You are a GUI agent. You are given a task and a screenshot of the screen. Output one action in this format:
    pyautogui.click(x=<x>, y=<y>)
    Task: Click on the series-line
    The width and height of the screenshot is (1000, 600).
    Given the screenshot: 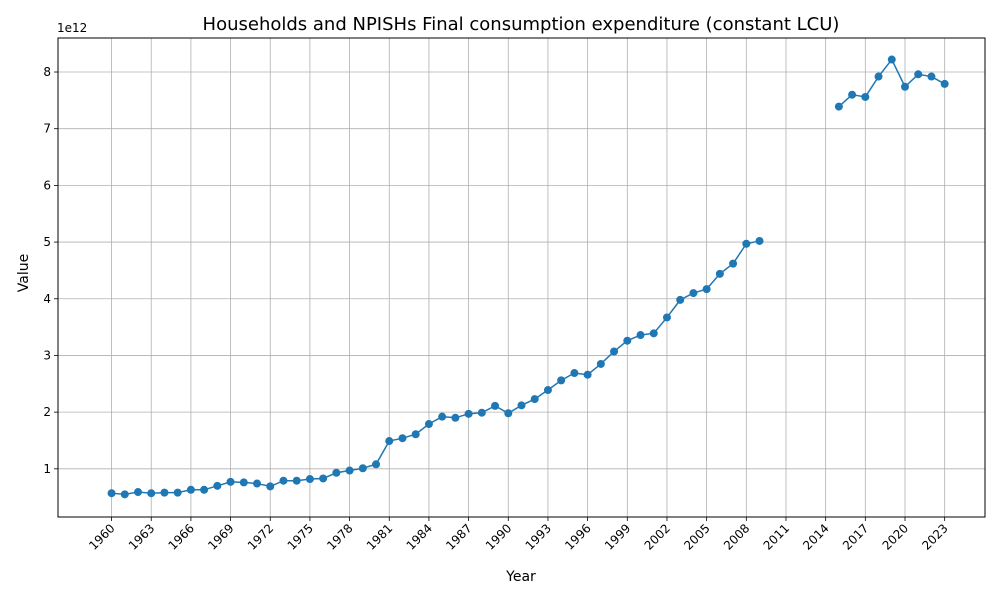 What is the action you would take?
    pyautogui.click(x=892, y=83)
    